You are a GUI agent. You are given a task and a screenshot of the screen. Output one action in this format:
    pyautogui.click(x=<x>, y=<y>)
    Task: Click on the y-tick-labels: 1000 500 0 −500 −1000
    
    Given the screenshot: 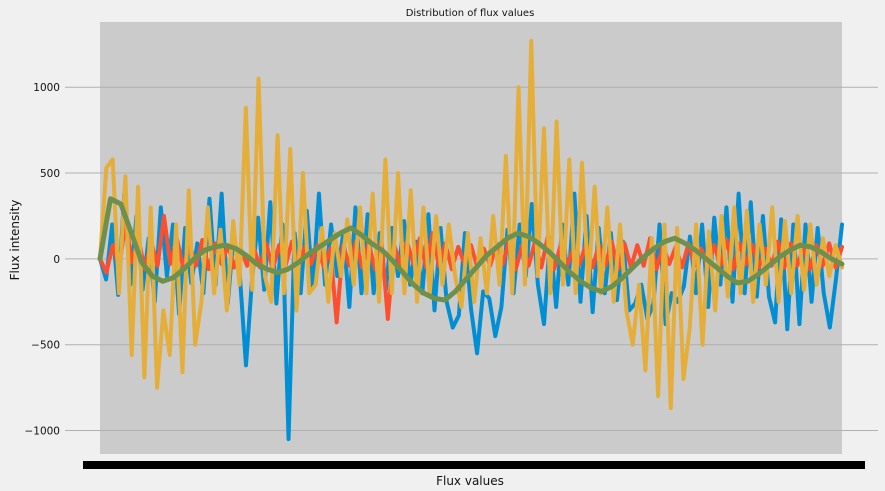 What is the action you would take?
    pyautogui.click(x=42, y=259)
    